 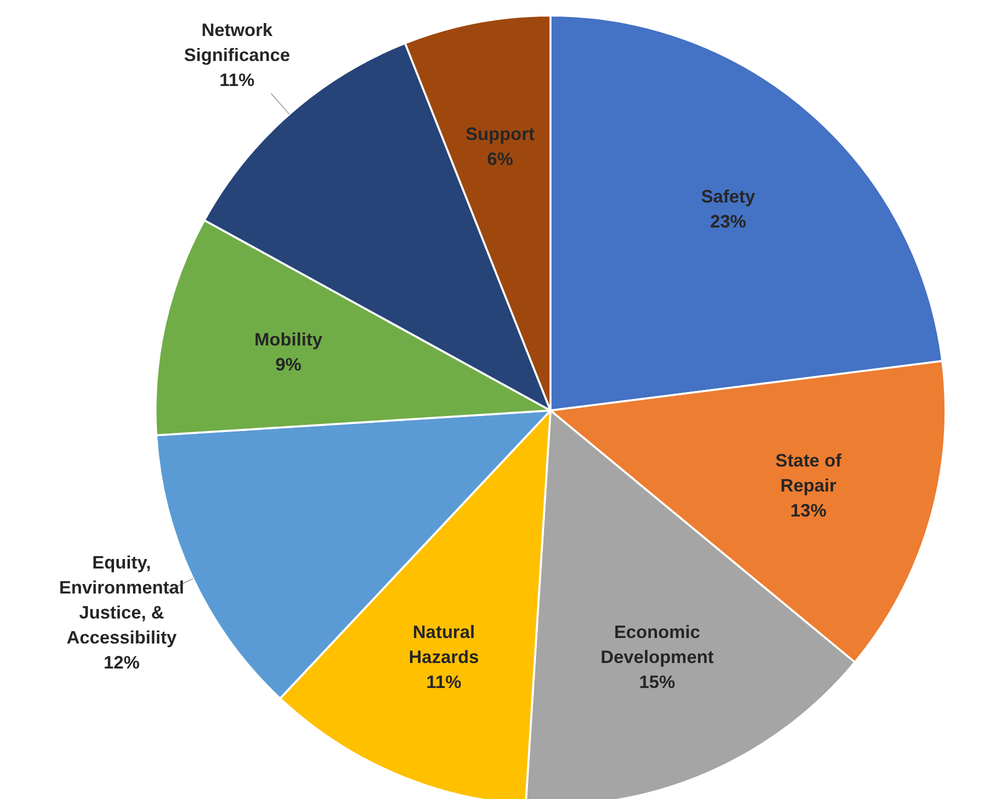 I want to click on slice-label: Support, so click(x=500, y=134).